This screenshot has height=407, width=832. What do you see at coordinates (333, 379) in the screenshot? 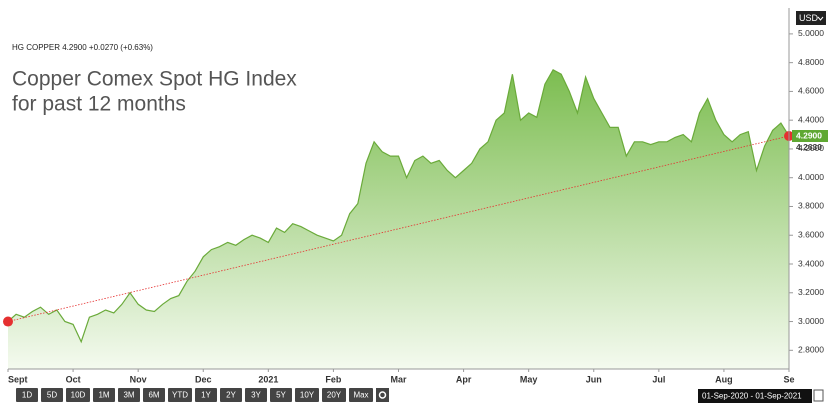
I see `x-tick-label: Feb` at bounding box center [333, 379].